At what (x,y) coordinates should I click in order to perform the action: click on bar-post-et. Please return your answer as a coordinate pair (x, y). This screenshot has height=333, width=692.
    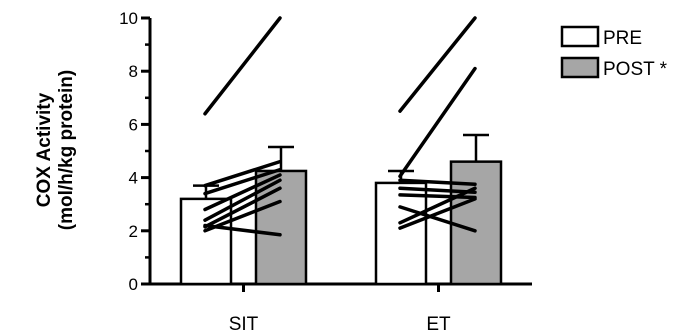
    Looking at the image, I should click on (476, 223).